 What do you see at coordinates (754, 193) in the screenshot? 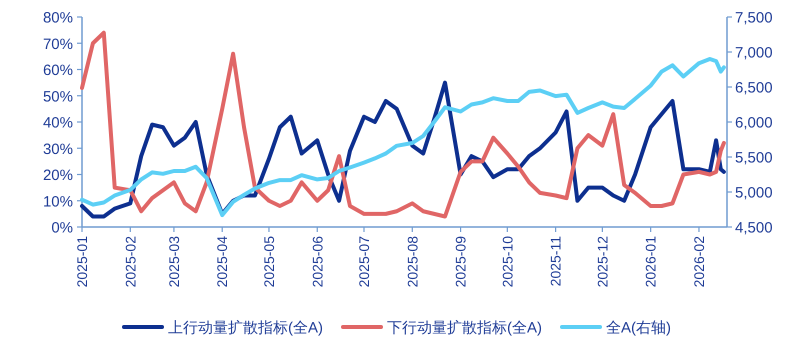
I see `y2-tick-label: 5,000` at bounding box center [754, 193].